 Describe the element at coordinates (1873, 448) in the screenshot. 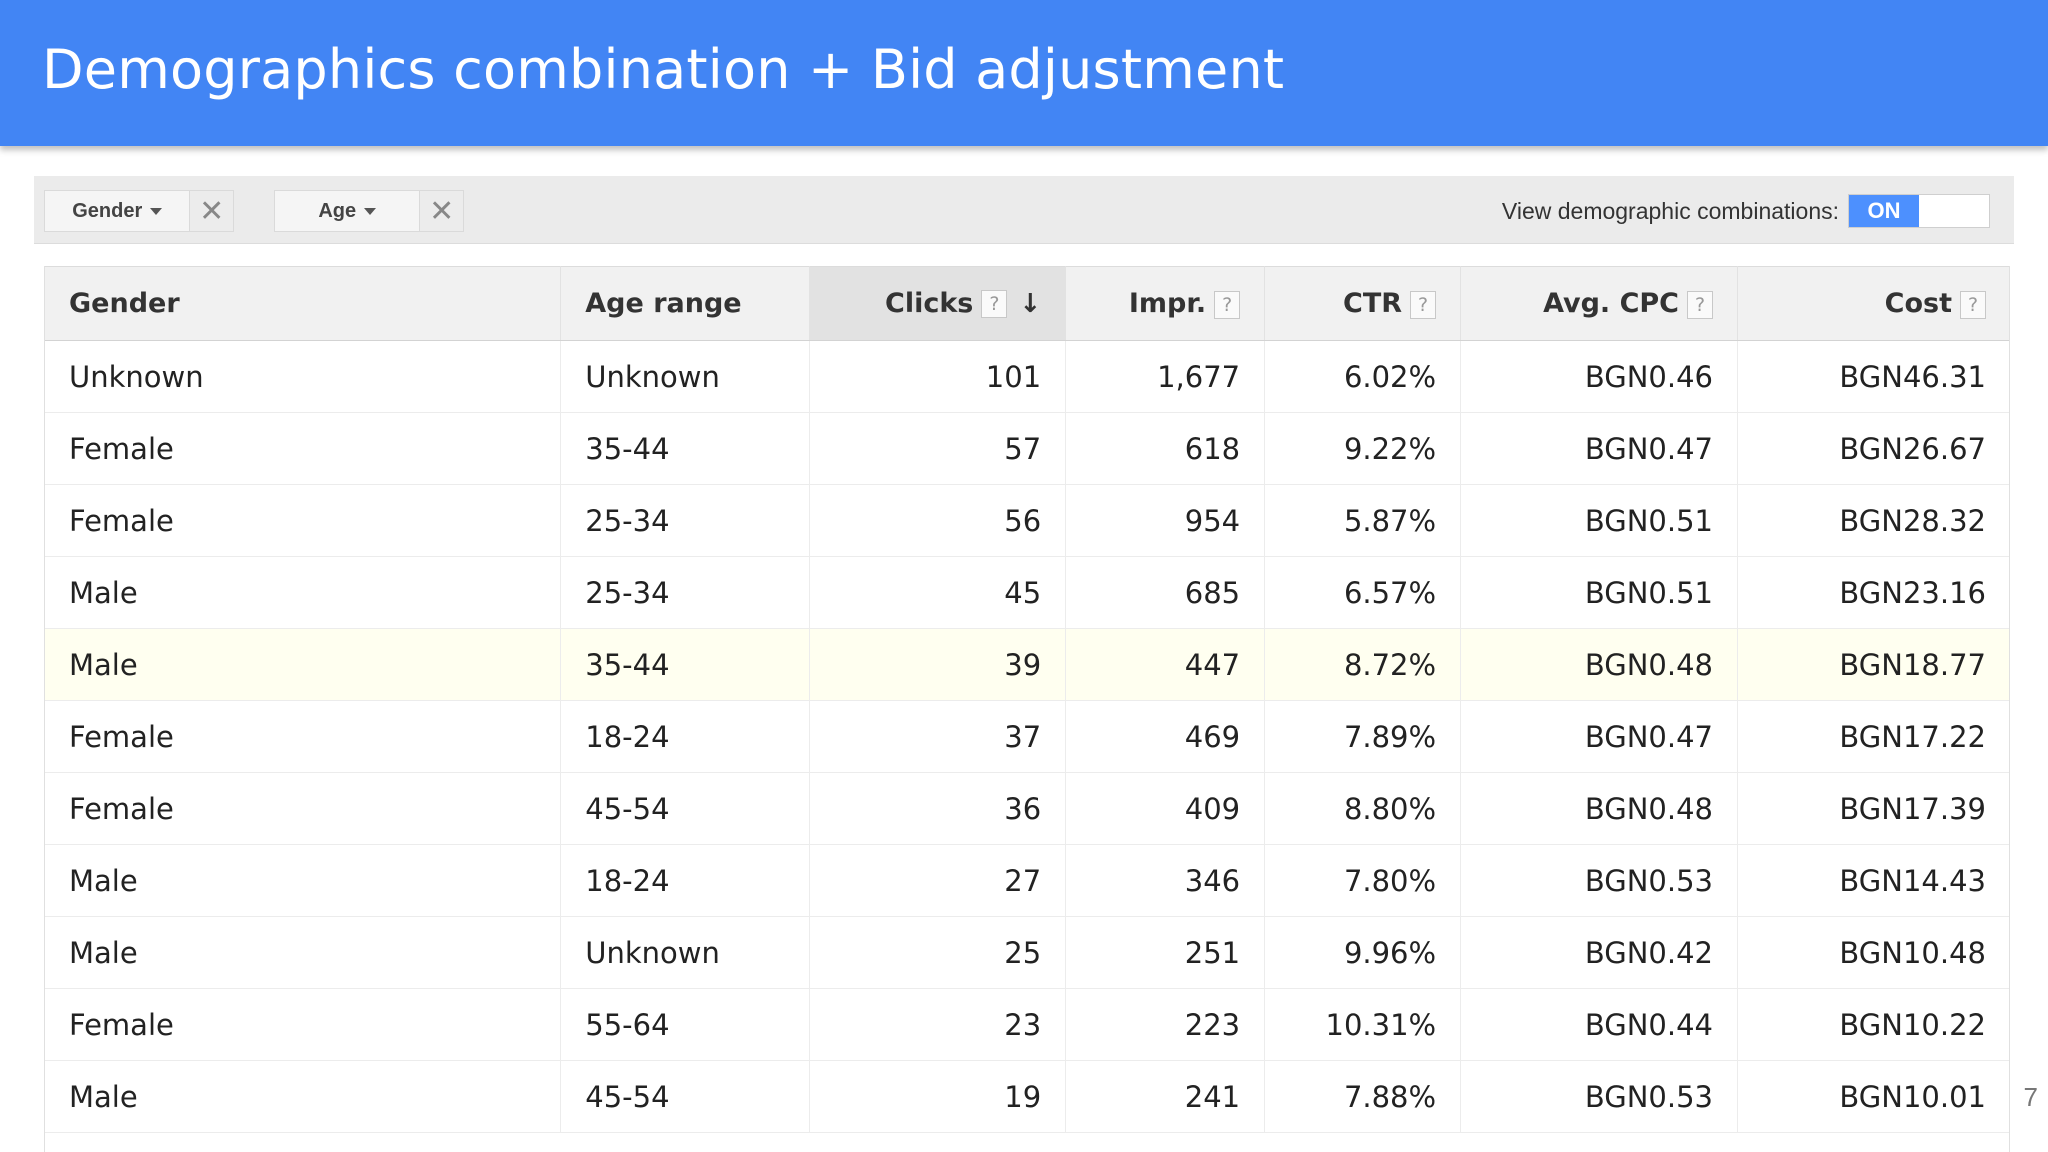

I see `cost-cell: BGN26.67` at that location.